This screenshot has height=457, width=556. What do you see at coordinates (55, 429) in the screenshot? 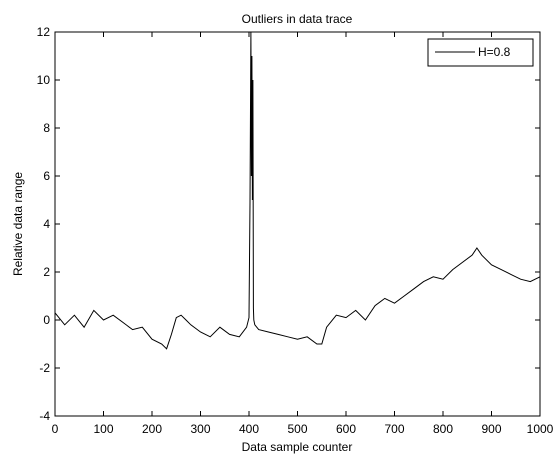
I see `x-tick-label: 0` at bounding box center [55, 429].